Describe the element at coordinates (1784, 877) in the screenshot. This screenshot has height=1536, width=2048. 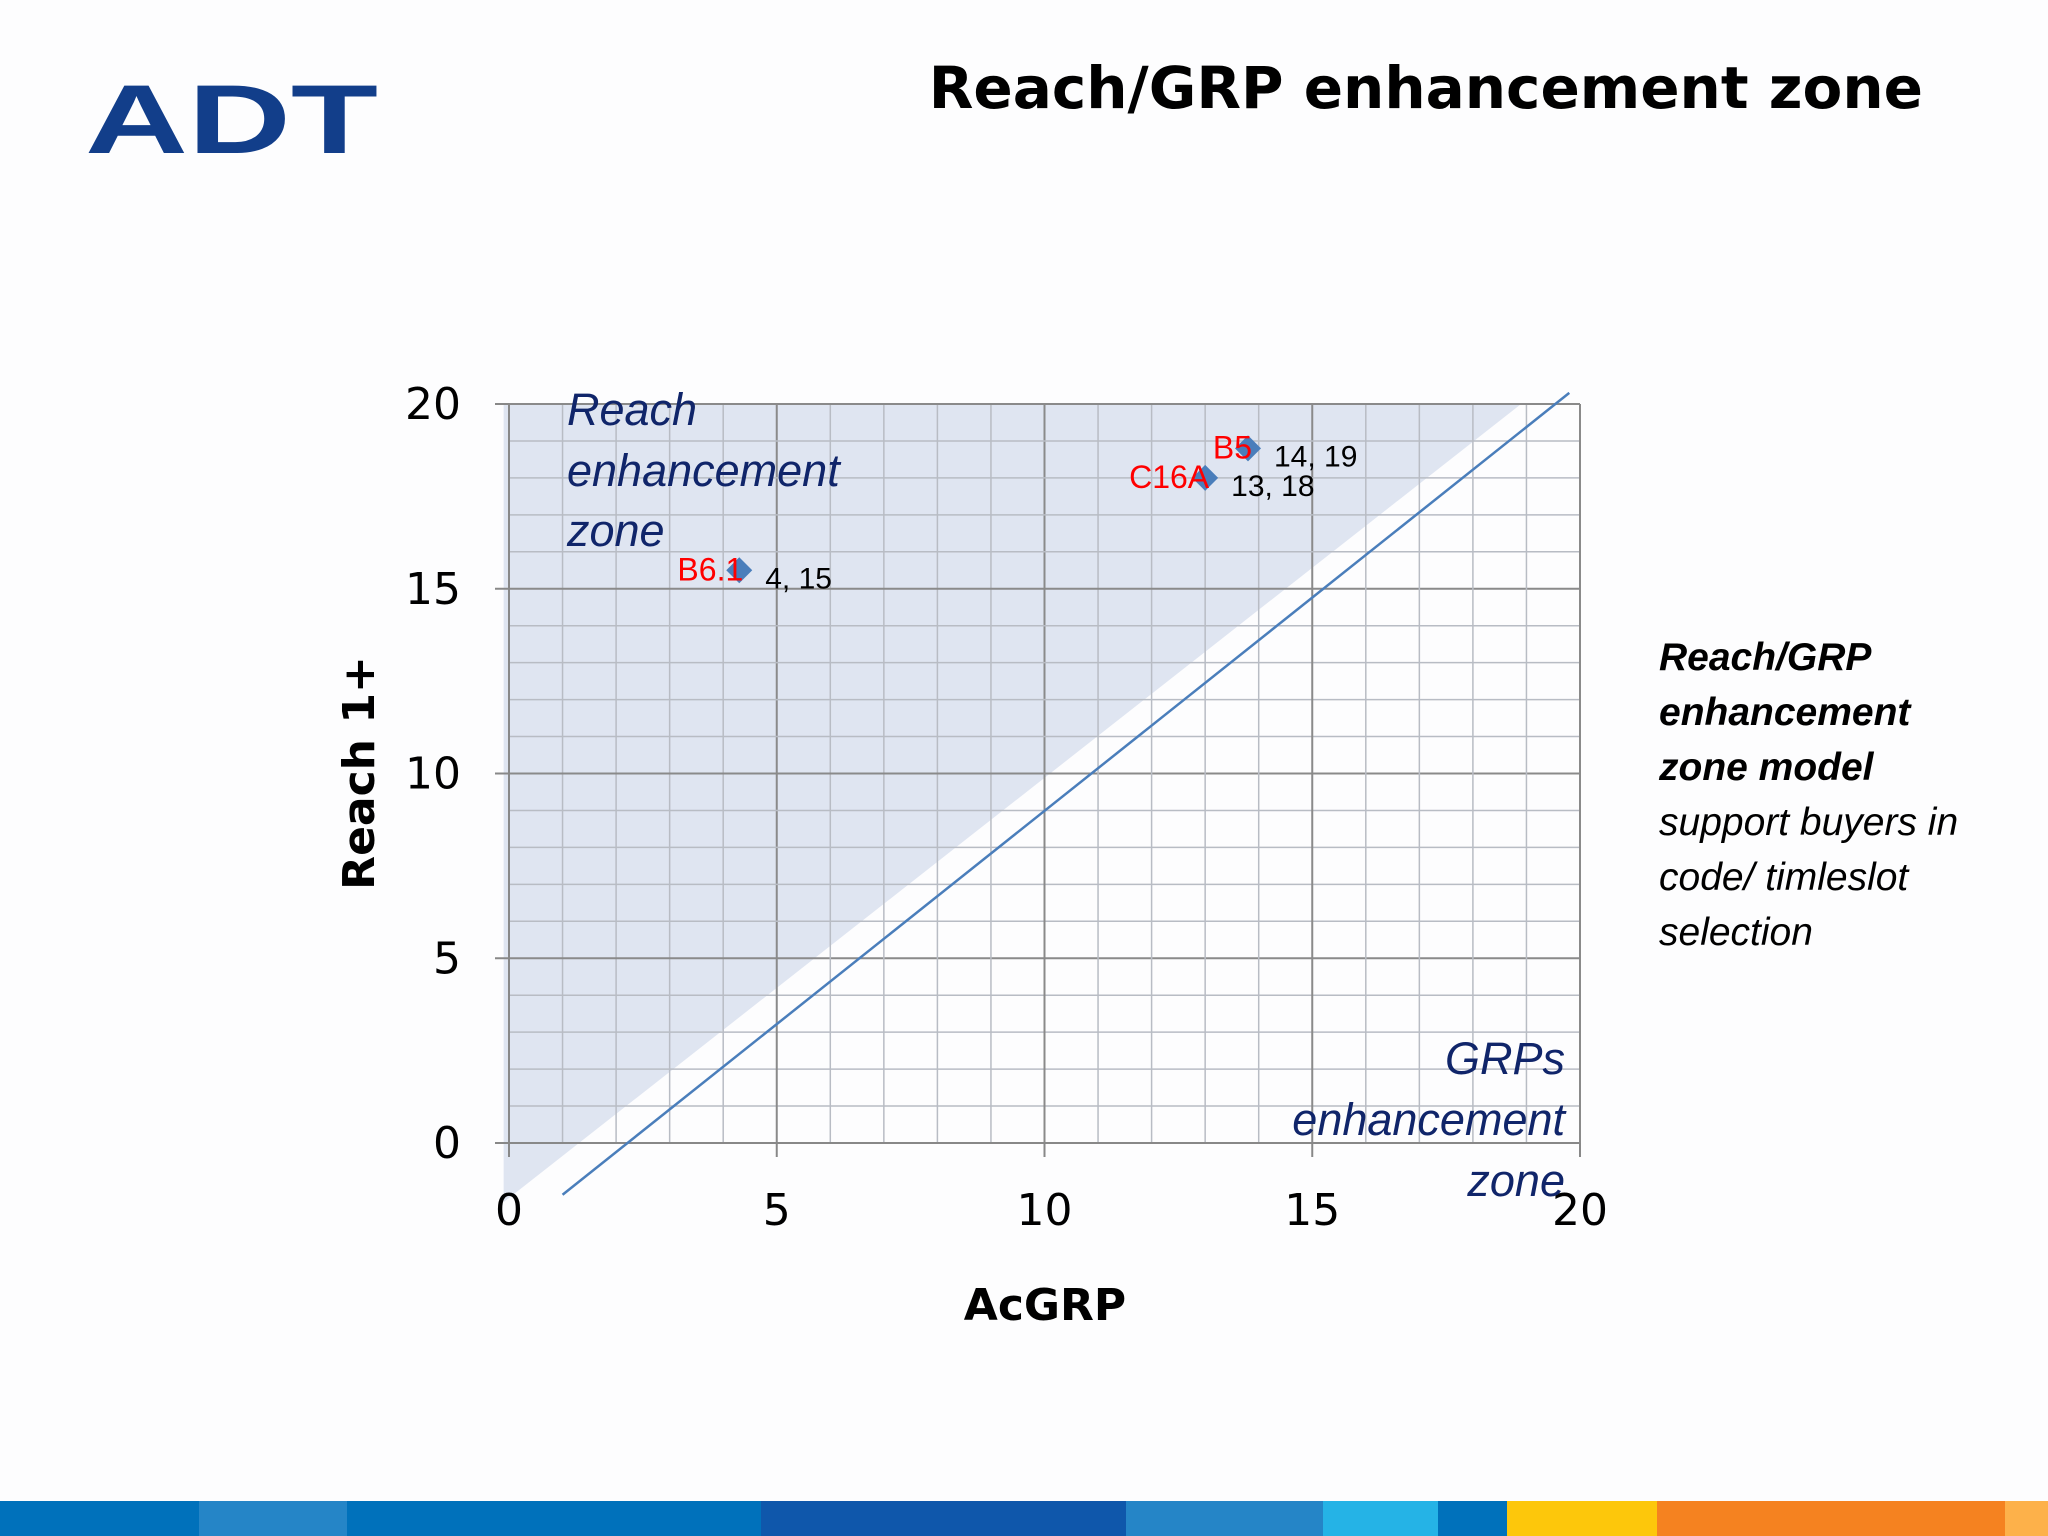
I see `side-note-line: code/ timleslot` at that location.